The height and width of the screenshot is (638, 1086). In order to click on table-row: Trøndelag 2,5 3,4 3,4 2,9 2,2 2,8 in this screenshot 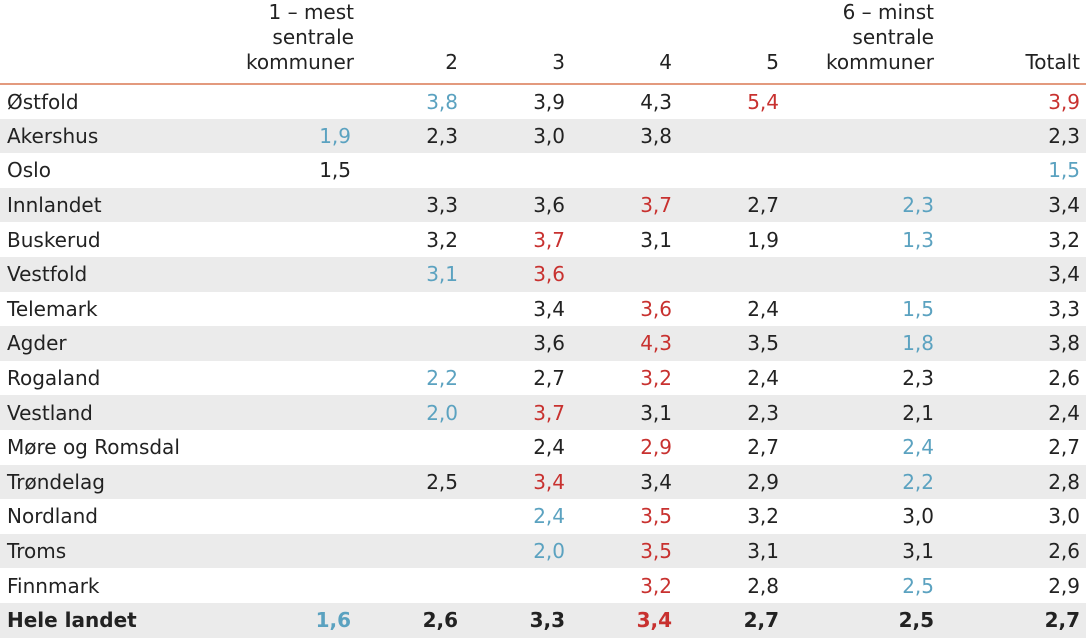, I will do `click(543, 482)`.